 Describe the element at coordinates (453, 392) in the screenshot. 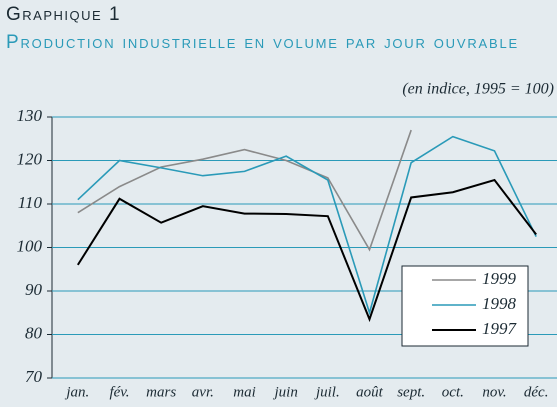

I see `x-tick-label: oct.` at that location.